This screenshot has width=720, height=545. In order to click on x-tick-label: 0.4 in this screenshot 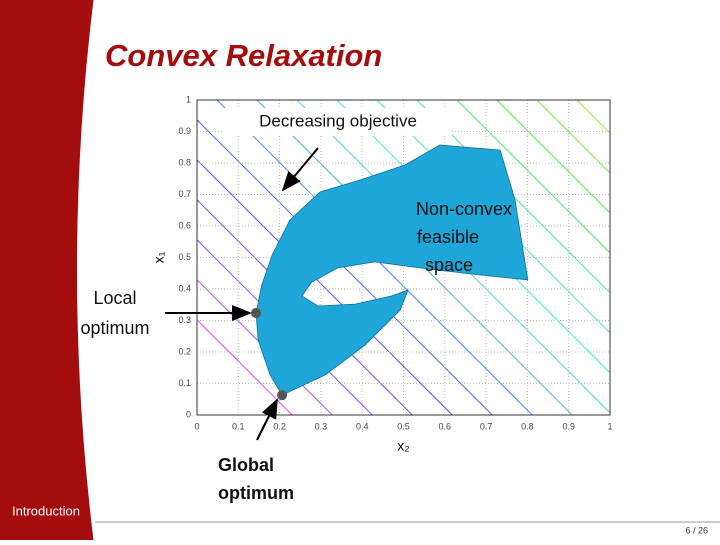, I will do `click(362, 426)`.